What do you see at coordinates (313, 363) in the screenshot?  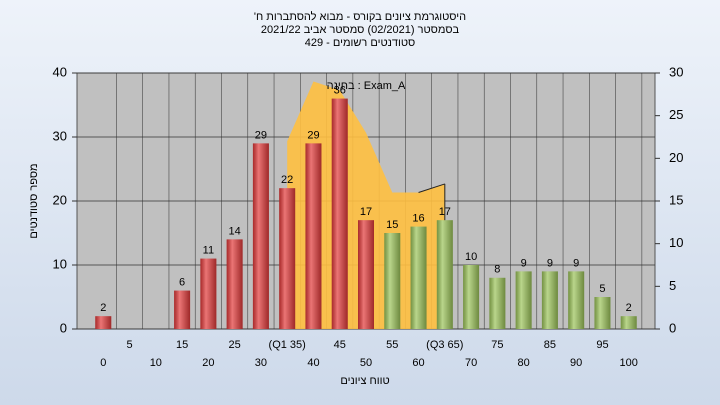 I see `x-tick-label: 40` at bounding box center [313, 363].